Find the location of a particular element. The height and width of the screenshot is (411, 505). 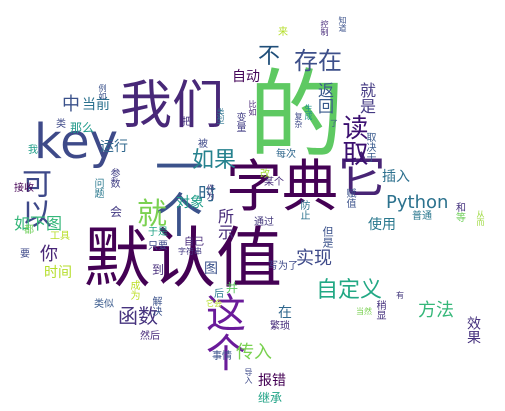

cloud-word: 稍显 is located at coordinates (379, 310).